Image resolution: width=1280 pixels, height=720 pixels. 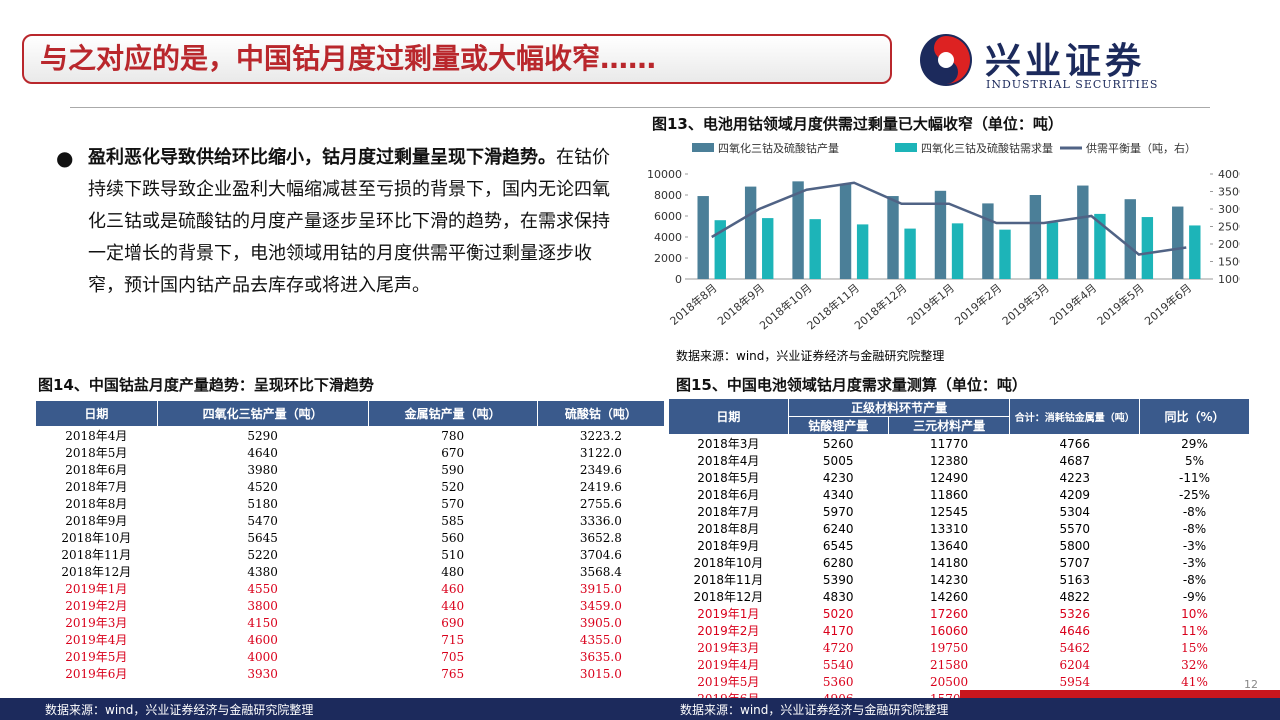 What do you see at coordinates (1120, 694) in the screenshot?
I see `accent-bar` at bounding box center [1120, 694].